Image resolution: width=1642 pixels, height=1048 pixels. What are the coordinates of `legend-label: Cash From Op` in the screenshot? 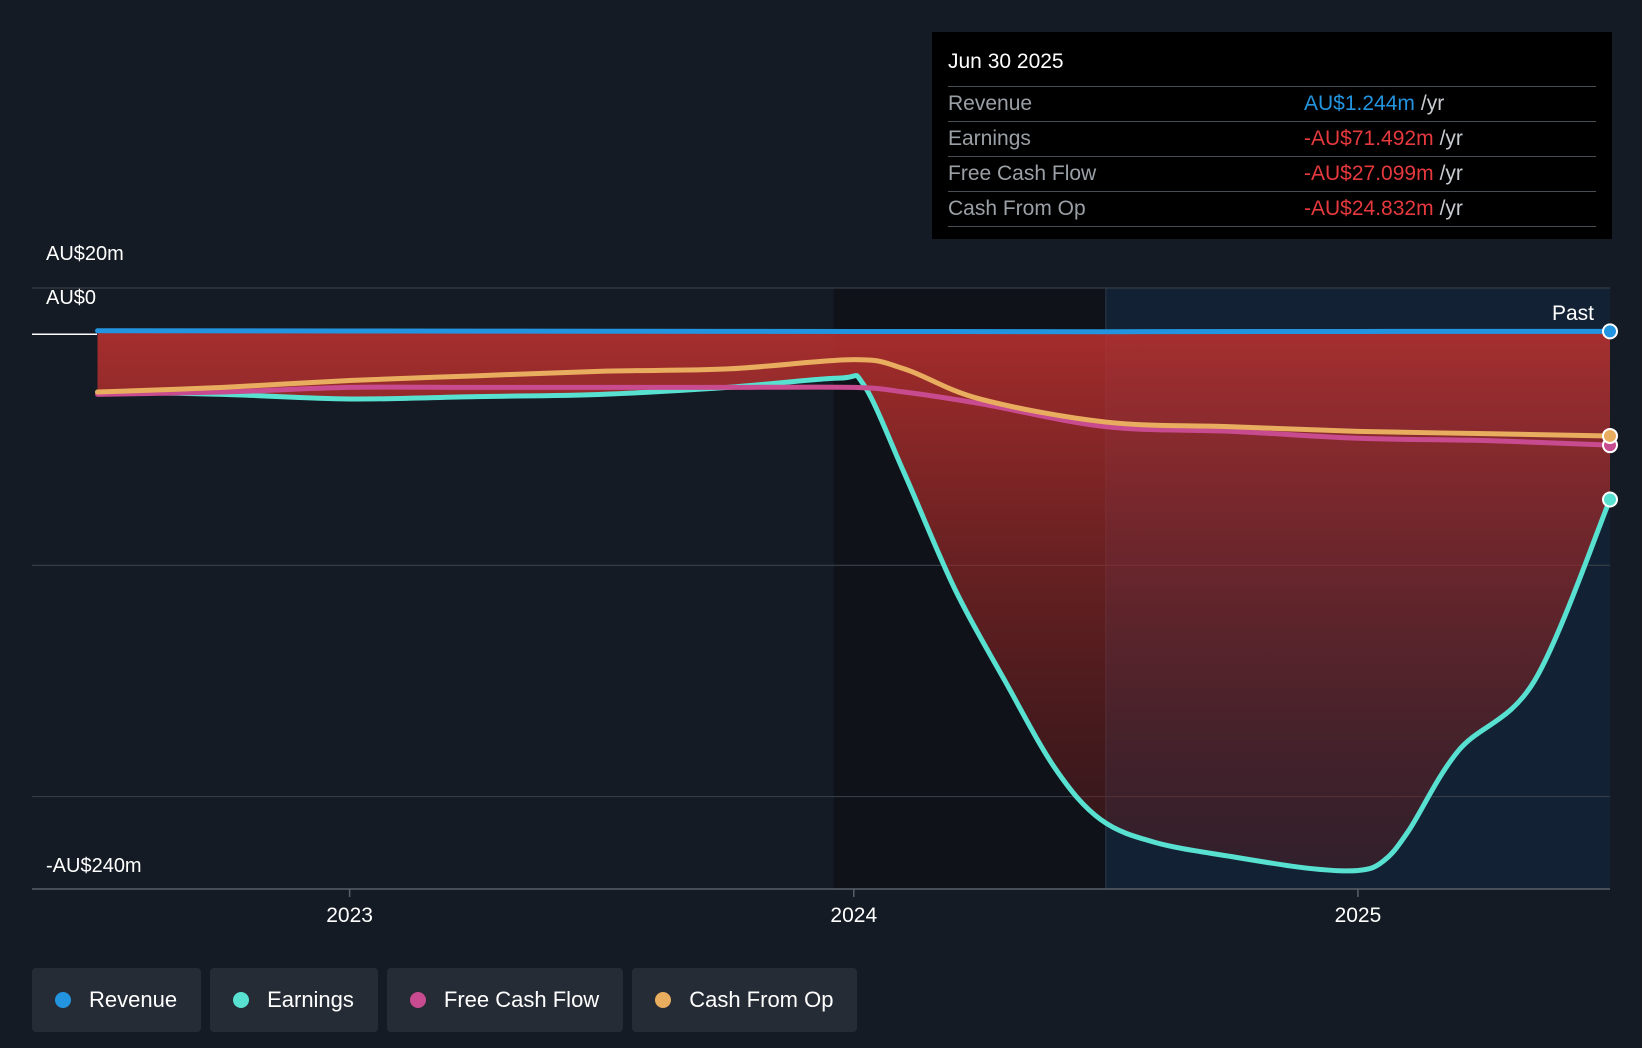 It's located at (761, 999).